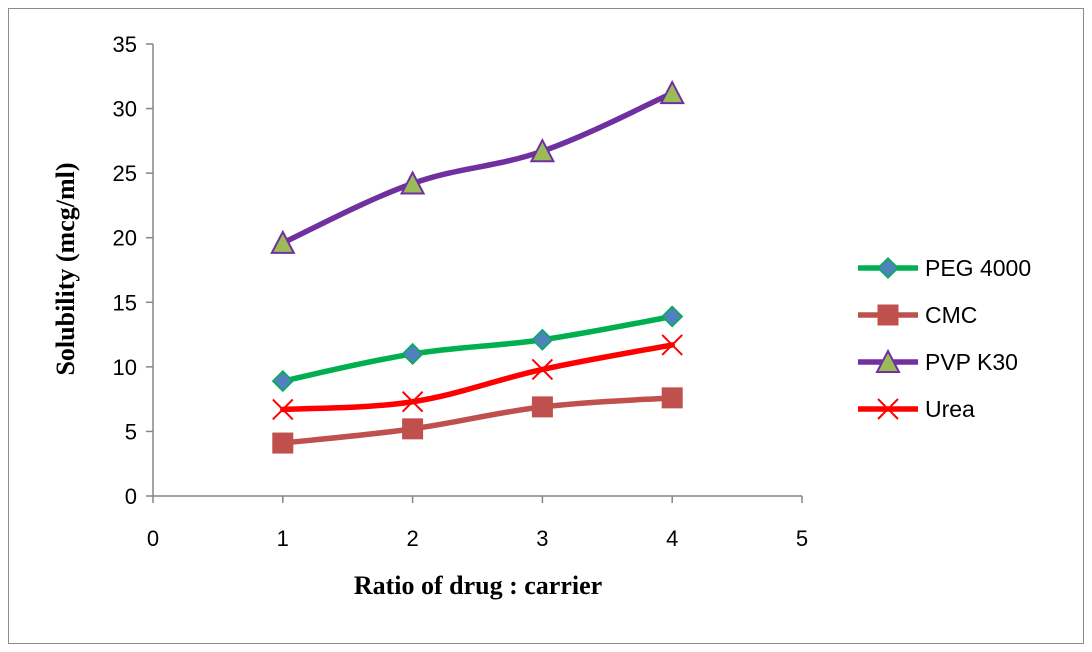  What do you see at coordinates (412, 538) in the screenshot?
I see `x-tick-label: 2` at bounding box center [412, 538].